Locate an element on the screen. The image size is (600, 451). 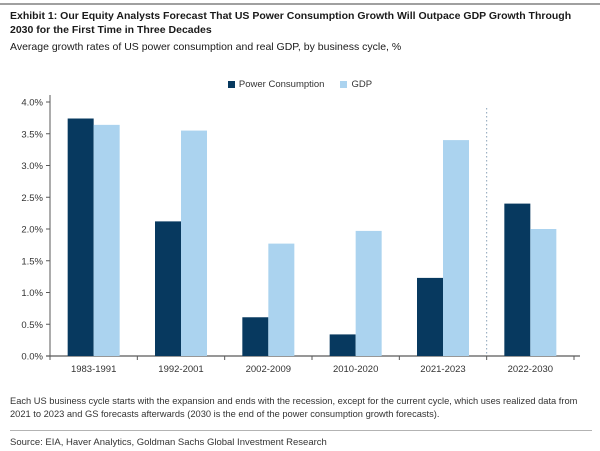
bar-power-consumption-1992-2001 is located at coordinates (168, 288).